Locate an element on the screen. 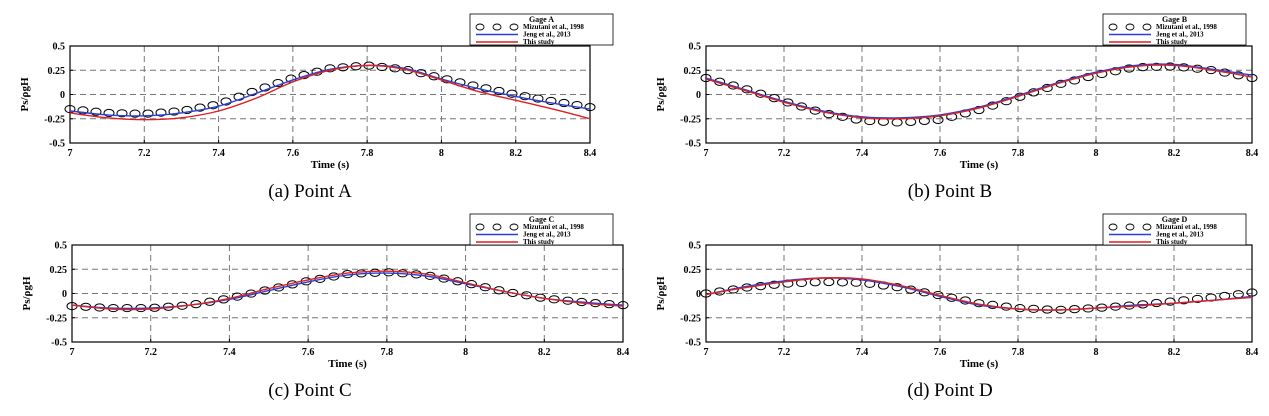  legend-title: Gage A is located at coordinates (541, 19).